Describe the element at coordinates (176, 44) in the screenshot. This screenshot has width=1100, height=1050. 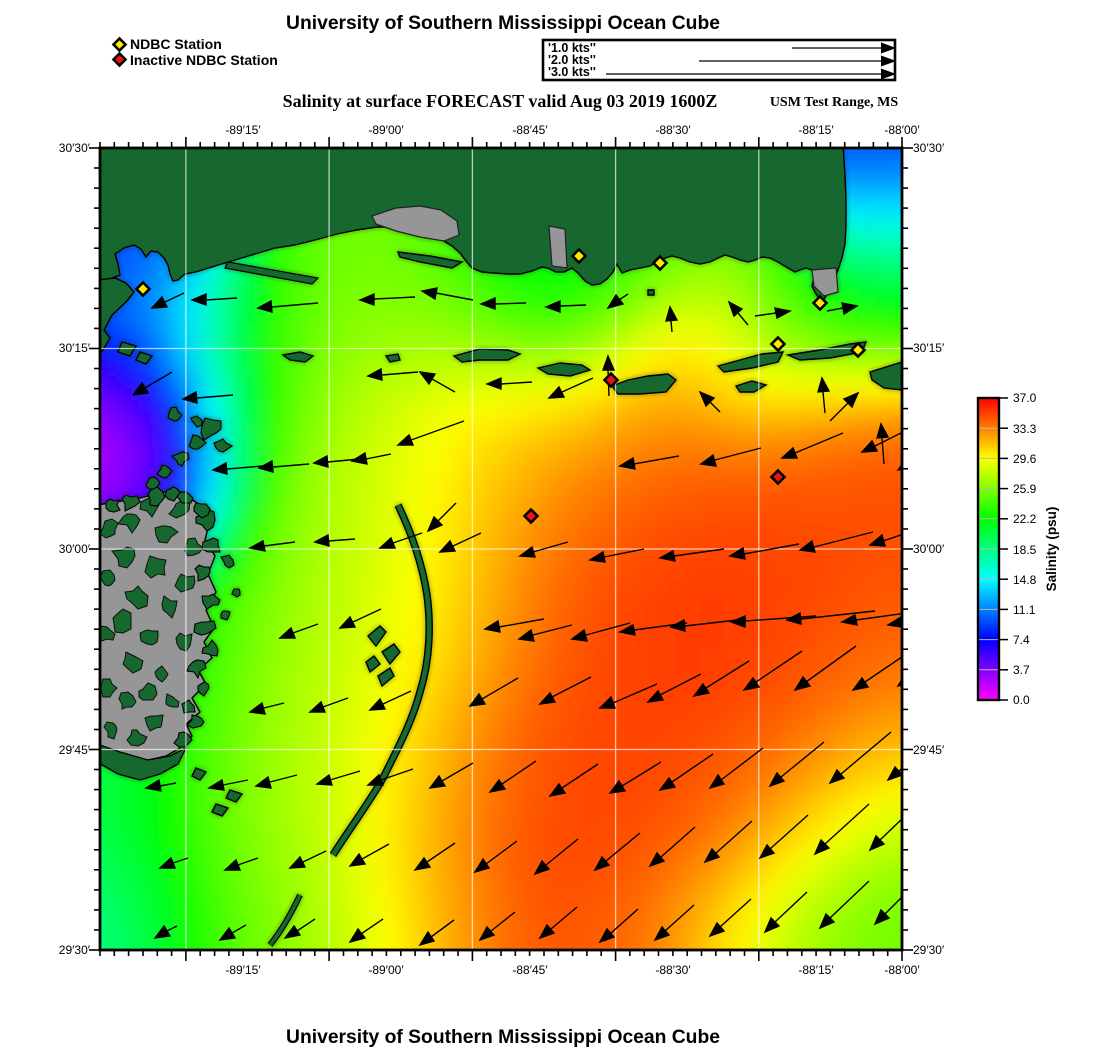
I see `svg-text: NDBC Station` at that location.